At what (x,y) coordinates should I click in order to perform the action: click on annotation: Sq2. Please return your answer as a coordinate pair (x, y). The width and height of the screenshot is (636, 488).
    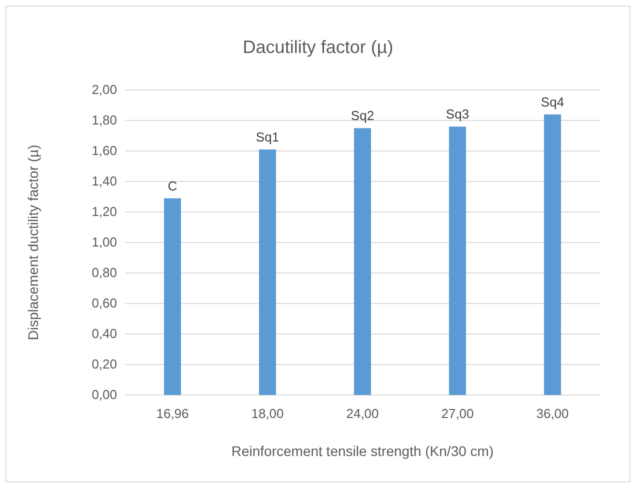
    Looking at the image, I should click on (362, 116).